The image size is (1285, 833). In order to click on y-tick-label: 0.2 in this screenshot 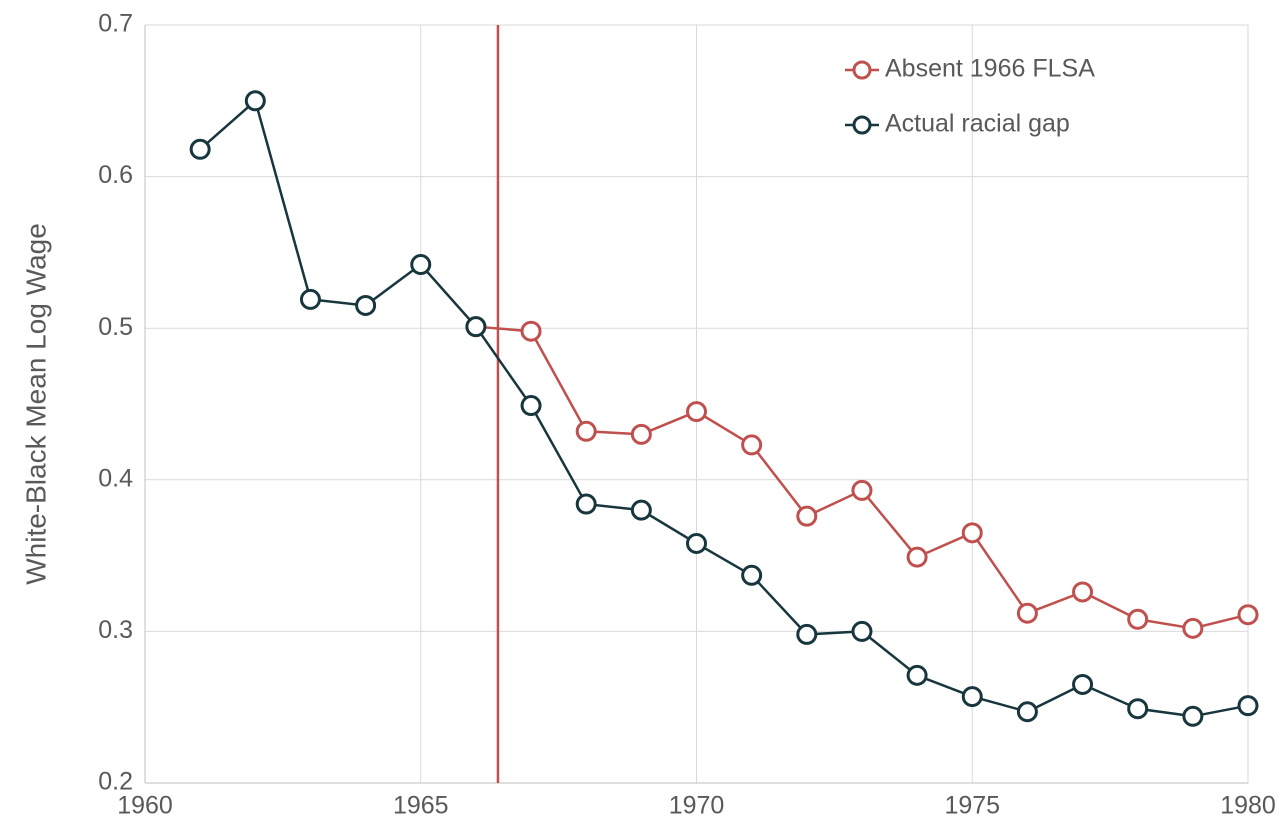, I will do `click(115, 782)`.